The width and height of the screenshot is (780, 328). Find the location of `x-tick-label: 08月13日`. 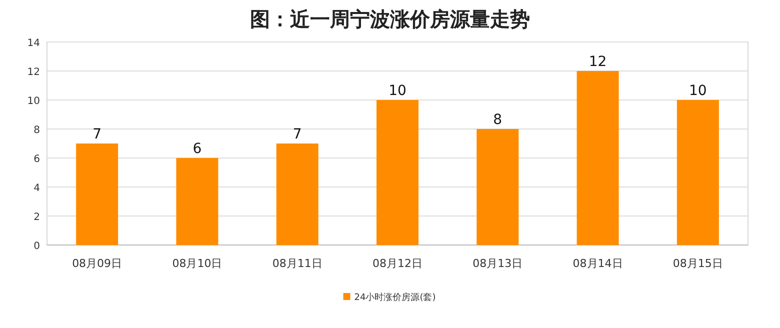

x-tick-label: 08月13日 is located at coordinates (497, 263).